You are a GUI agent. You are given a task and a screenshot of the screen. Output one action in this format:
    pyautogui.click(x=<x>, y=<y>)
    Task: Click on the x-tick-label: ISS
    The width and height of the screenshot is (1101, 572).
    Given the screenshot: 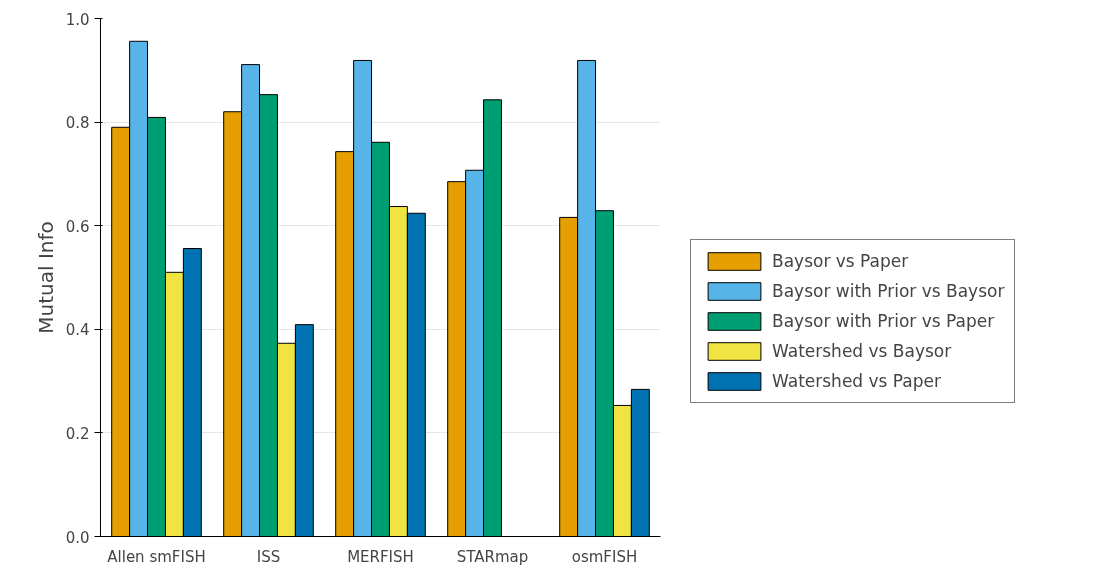 What is the action you would take?
    pyautogui.click(x=268, y=556)
    